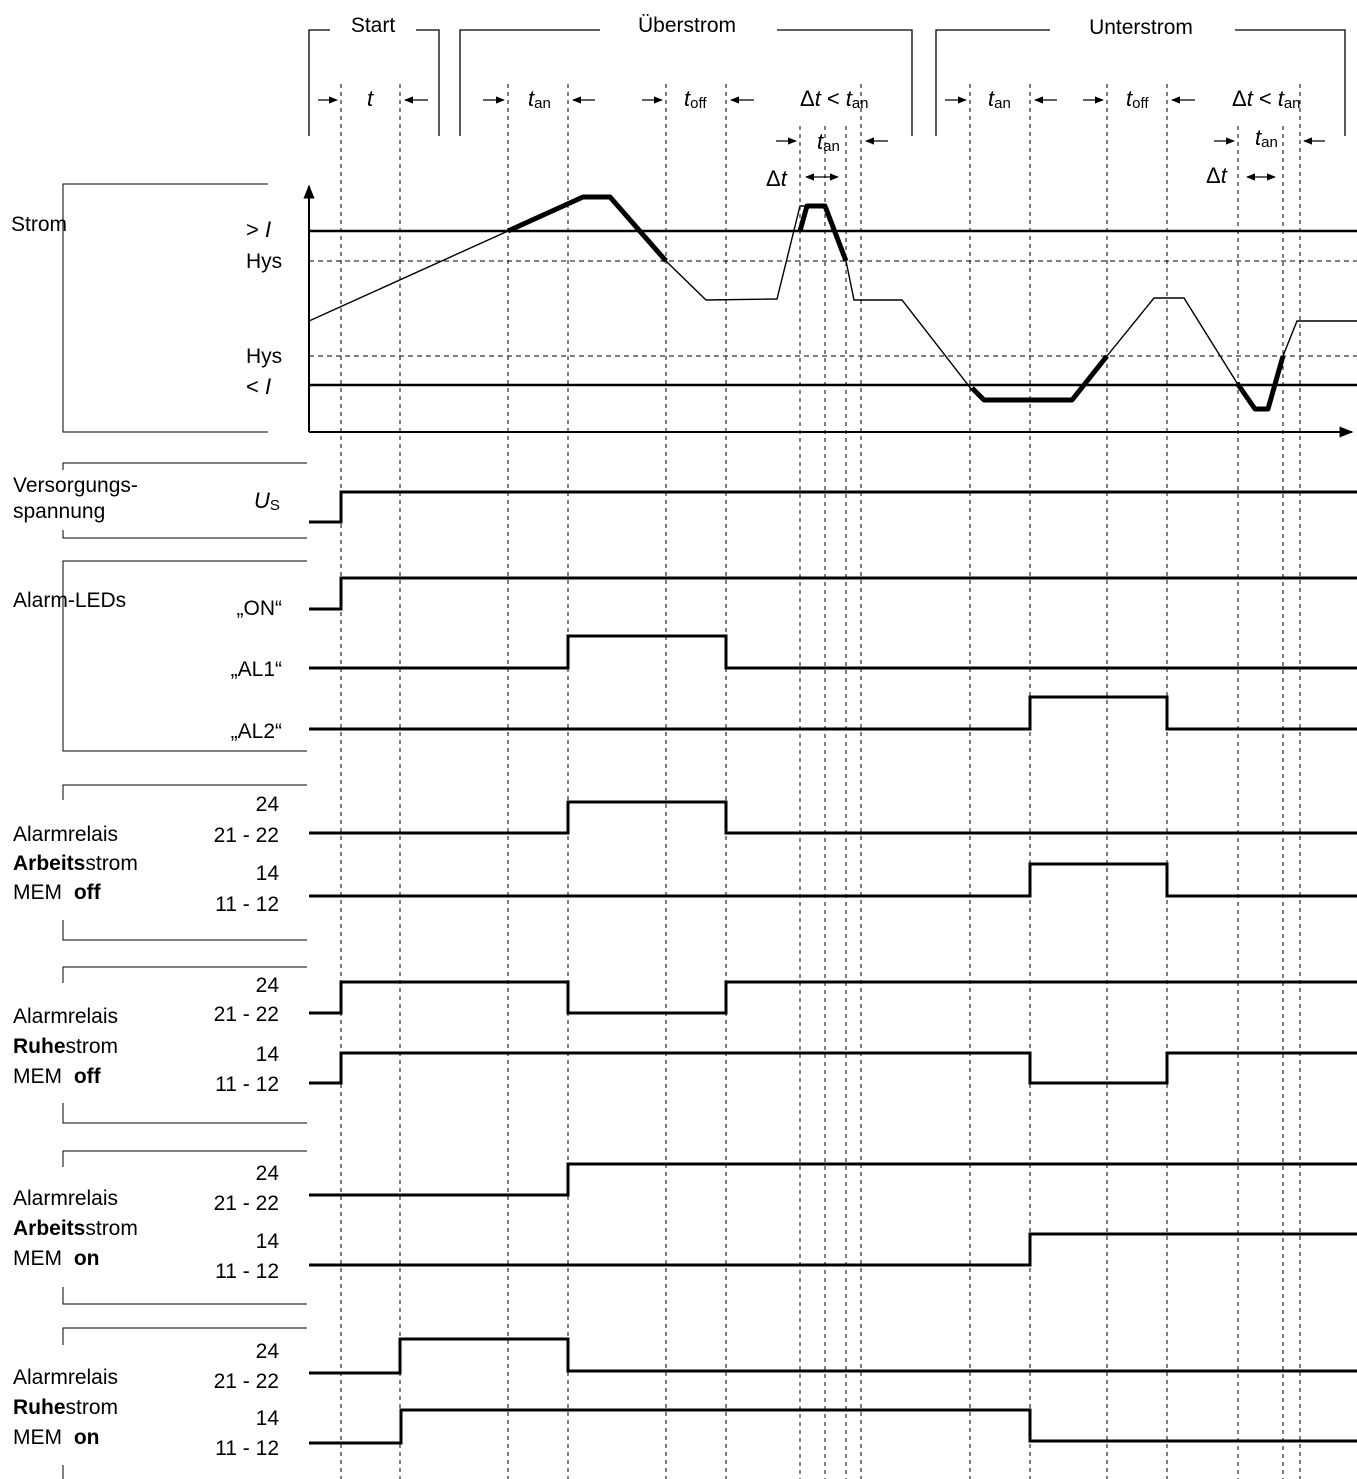 The image size is (1357, 1479). What do you see at coordinates (992, 82) in the screenshot?
I see `unterstrom-bracket` at bounding box center [992, 82].